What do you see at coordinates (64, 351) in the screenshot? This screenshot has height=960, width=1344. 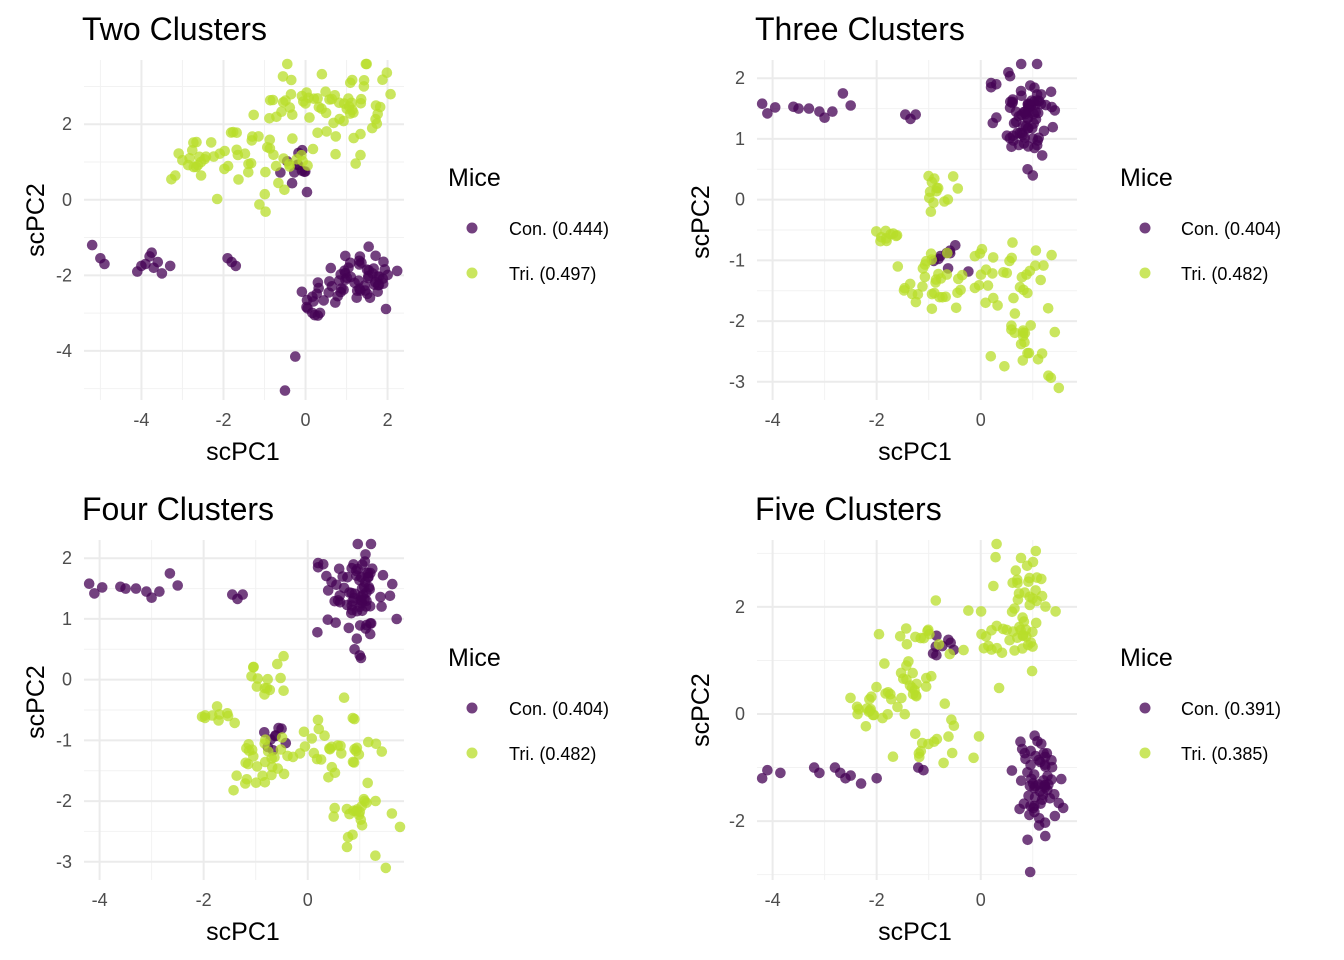 I see `y-tick-label: -4` at bounding box center [64, 351].